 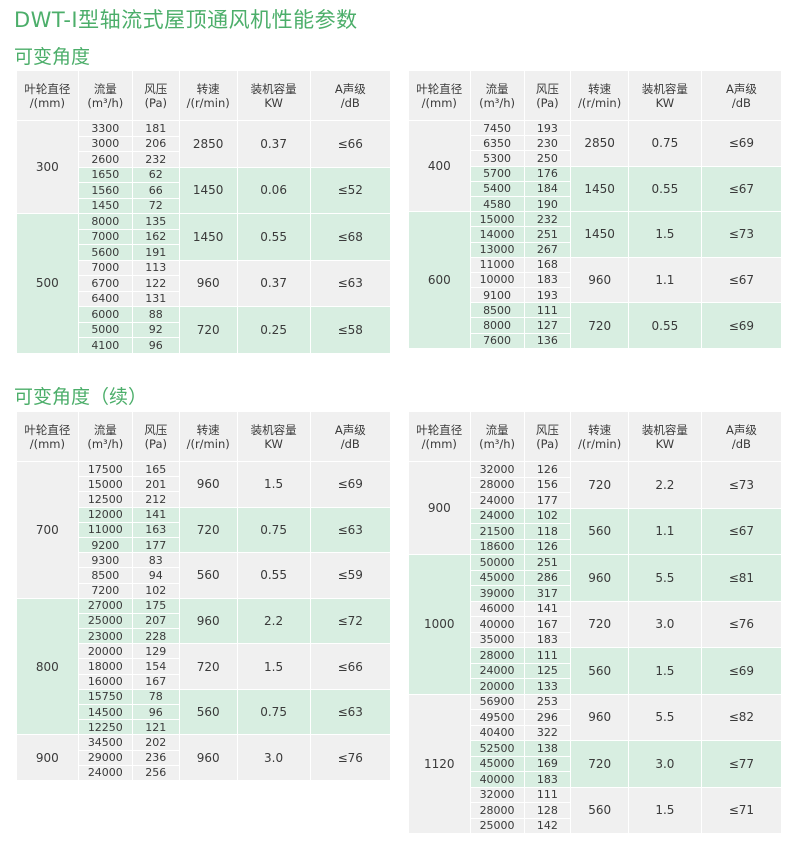 What do you see at coordinates (600, 143) in the screenshot?
I see `speed-cell: 2850` at bounding box center [600, 143].